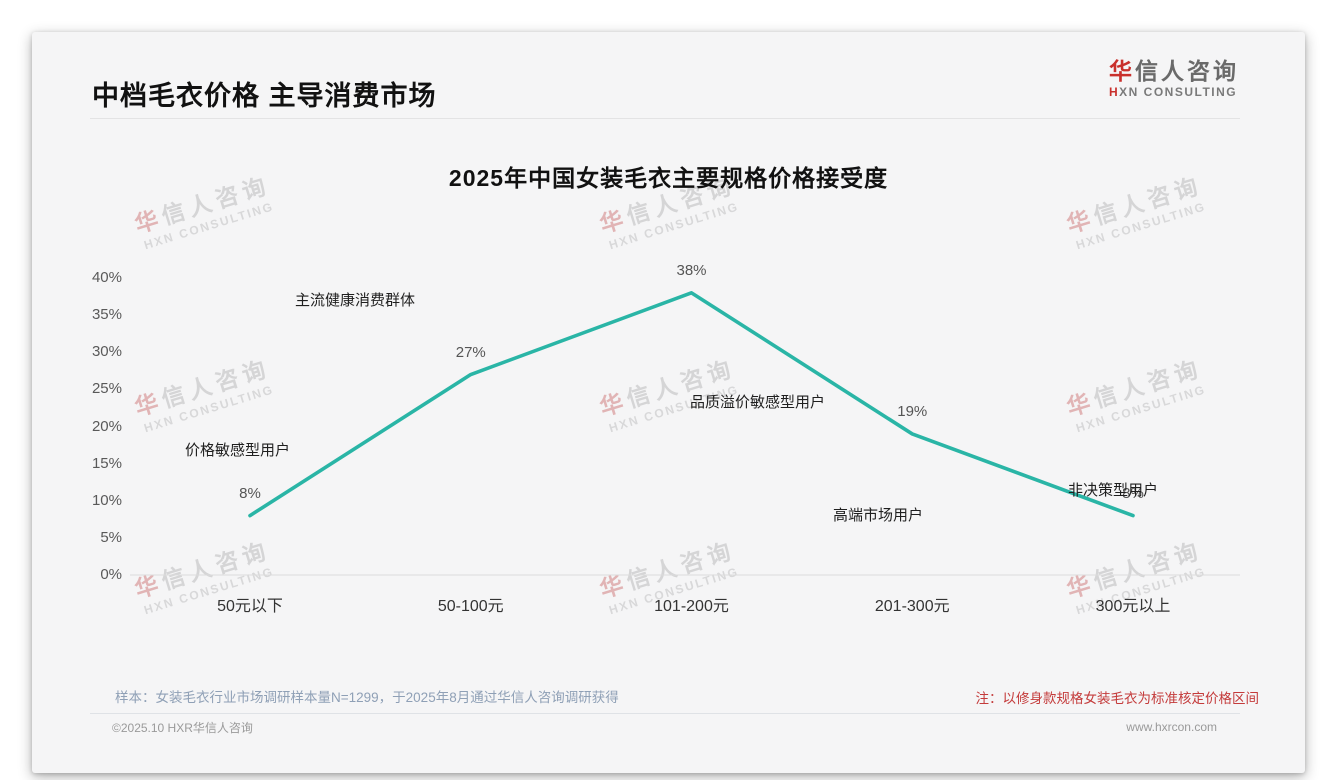 The image size is (1340, 780). I want to click on y-axis-tick: 25%, so click(106, 389).